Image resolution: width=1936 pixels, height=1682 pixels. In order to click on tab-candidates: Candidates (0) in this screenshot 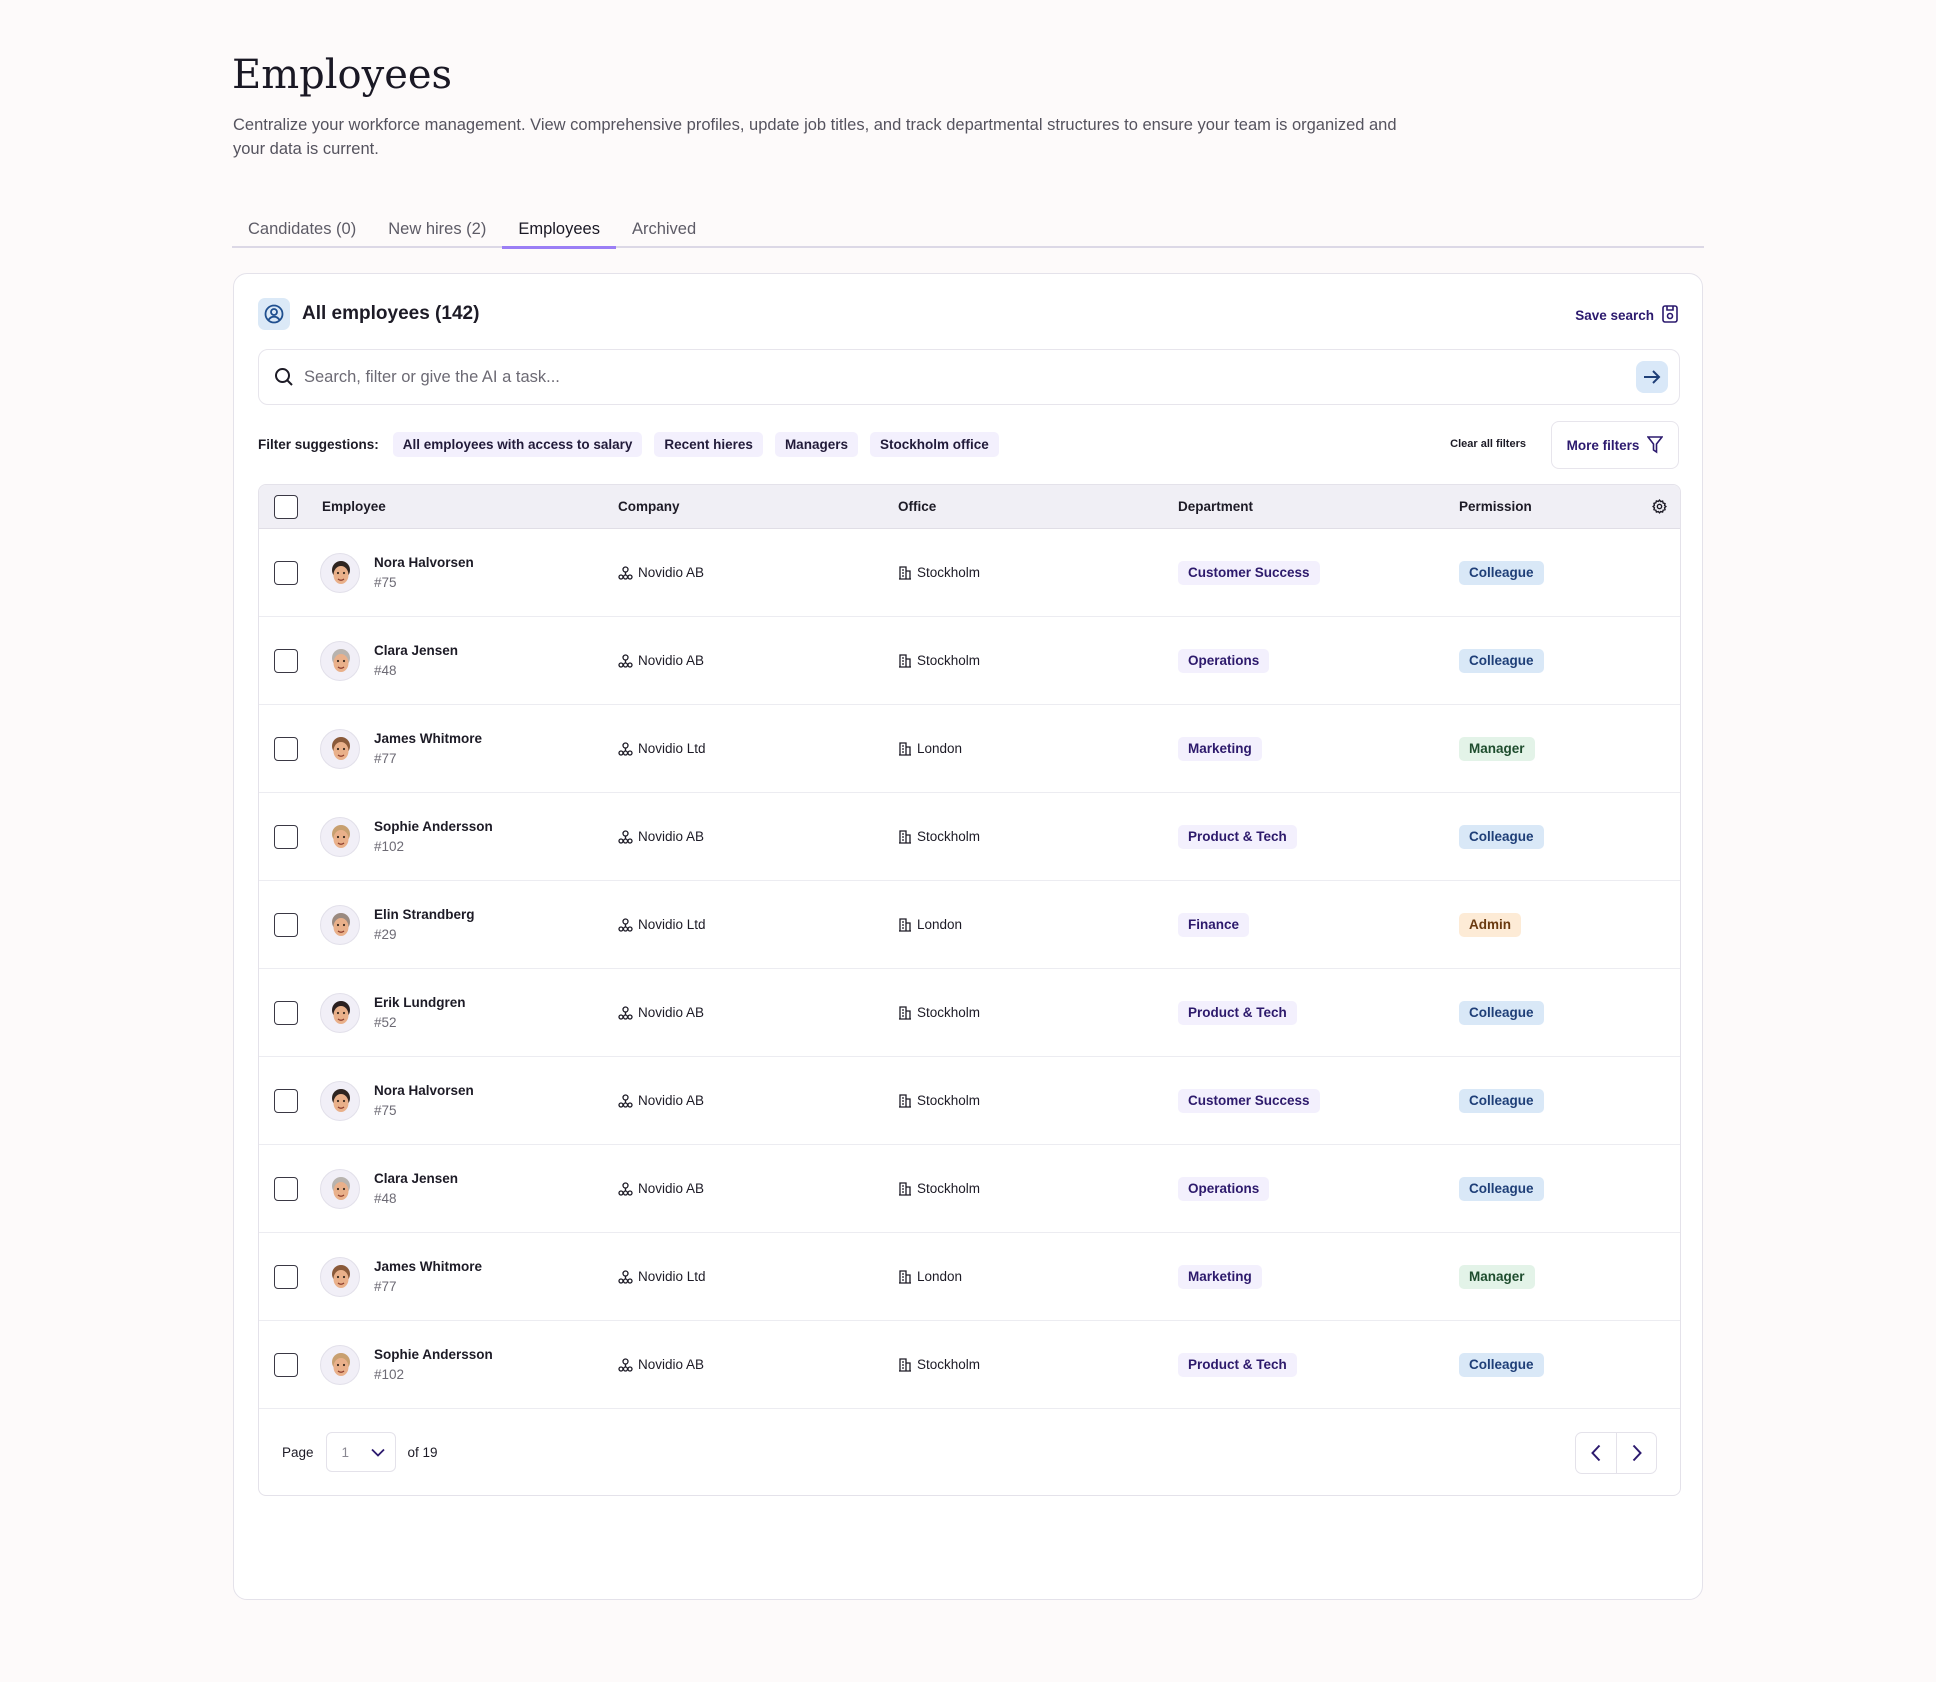, I will do `click(302, 229)`.